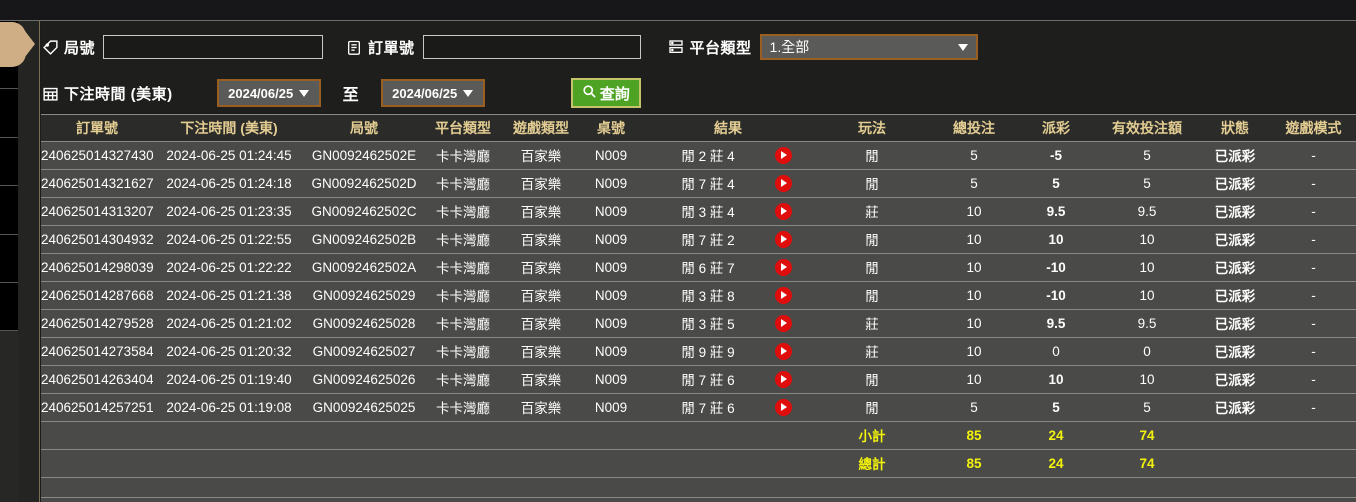 The height and width of the screenshot is (502, 1356). Describe the element at coordinates (9, 416) in the screenshot. I see `rail-cell-empty` at that location.